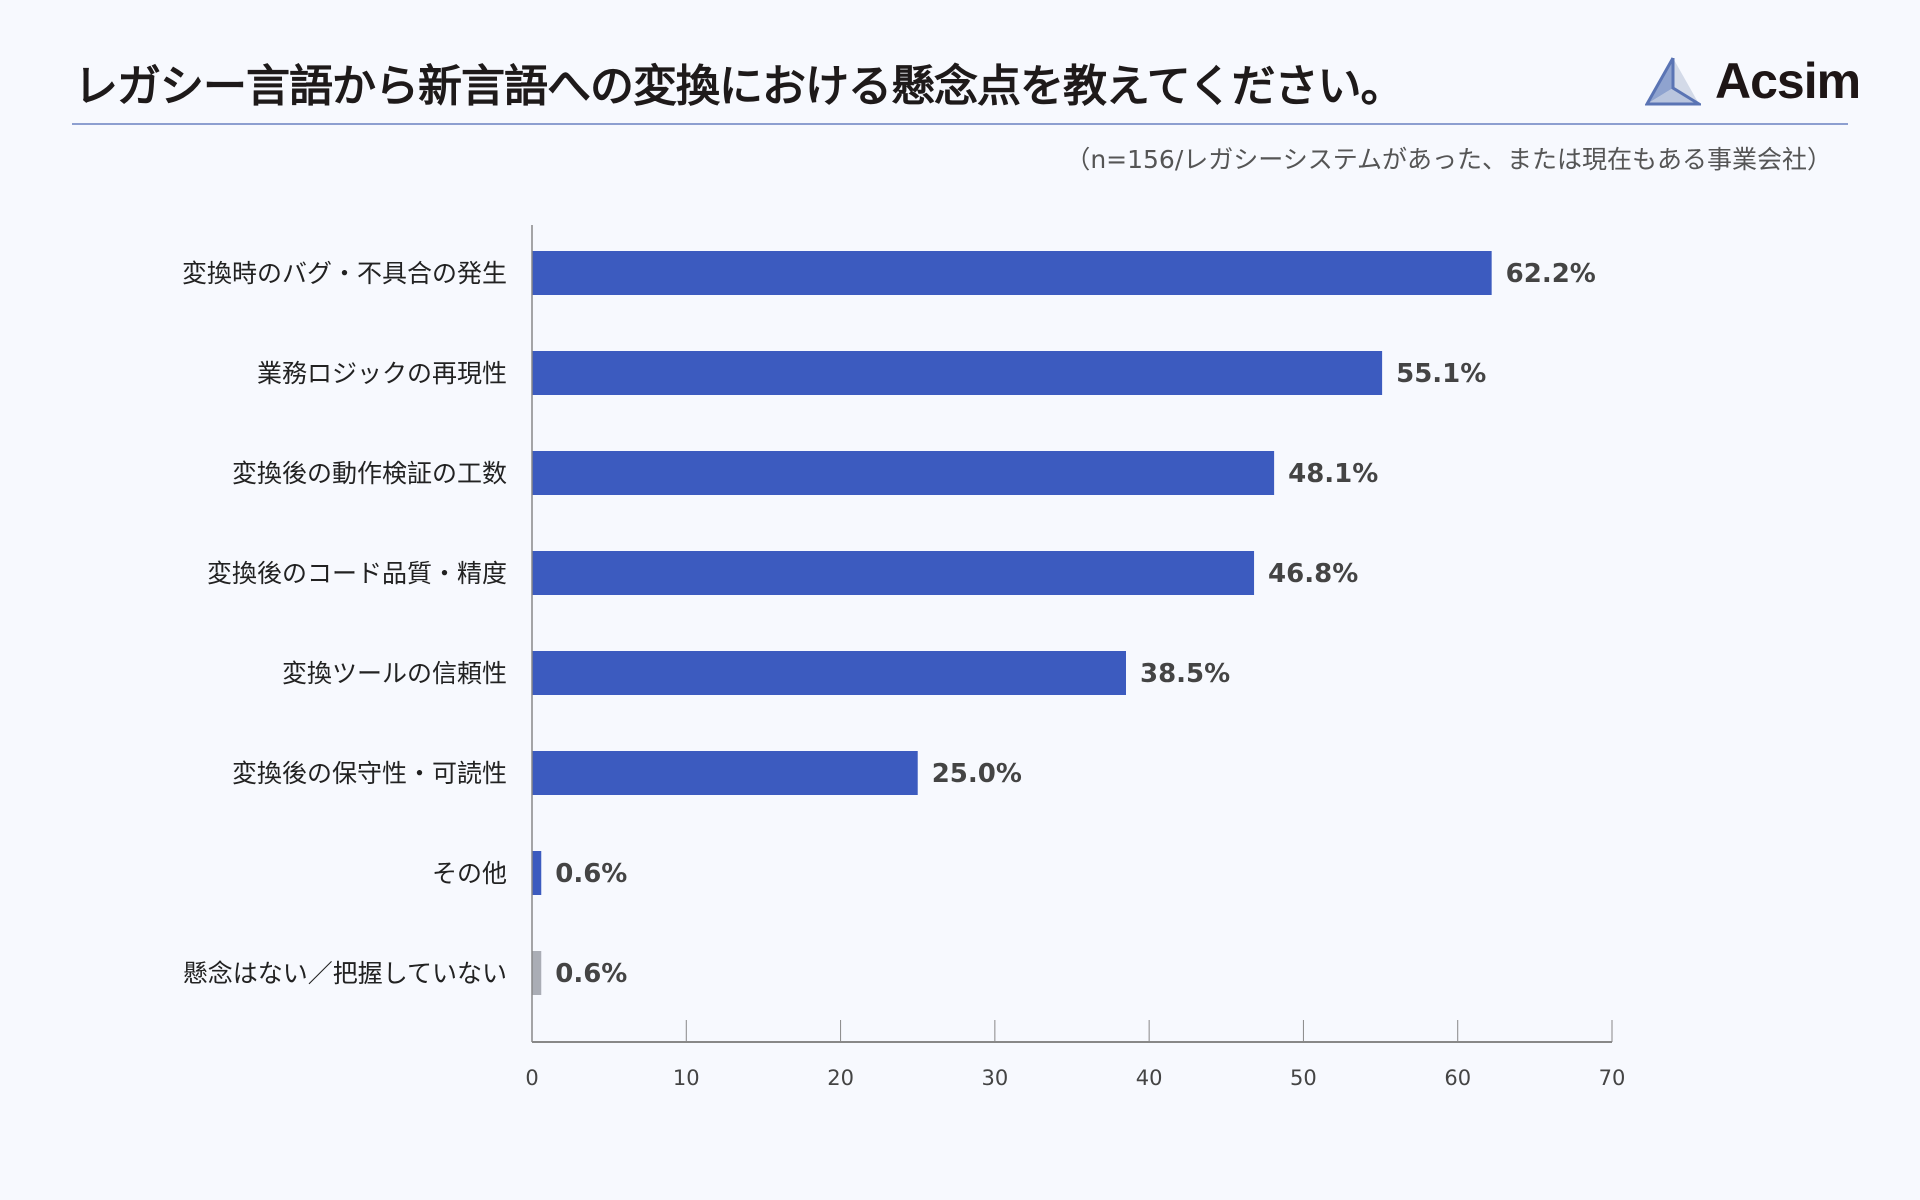 The height and width of the screenshot is (1200, 1920). Describe the element at coordinates (344, 273) in the screenshot. I see `category-label: 変換時のバグ・不具合の発生` at that location.